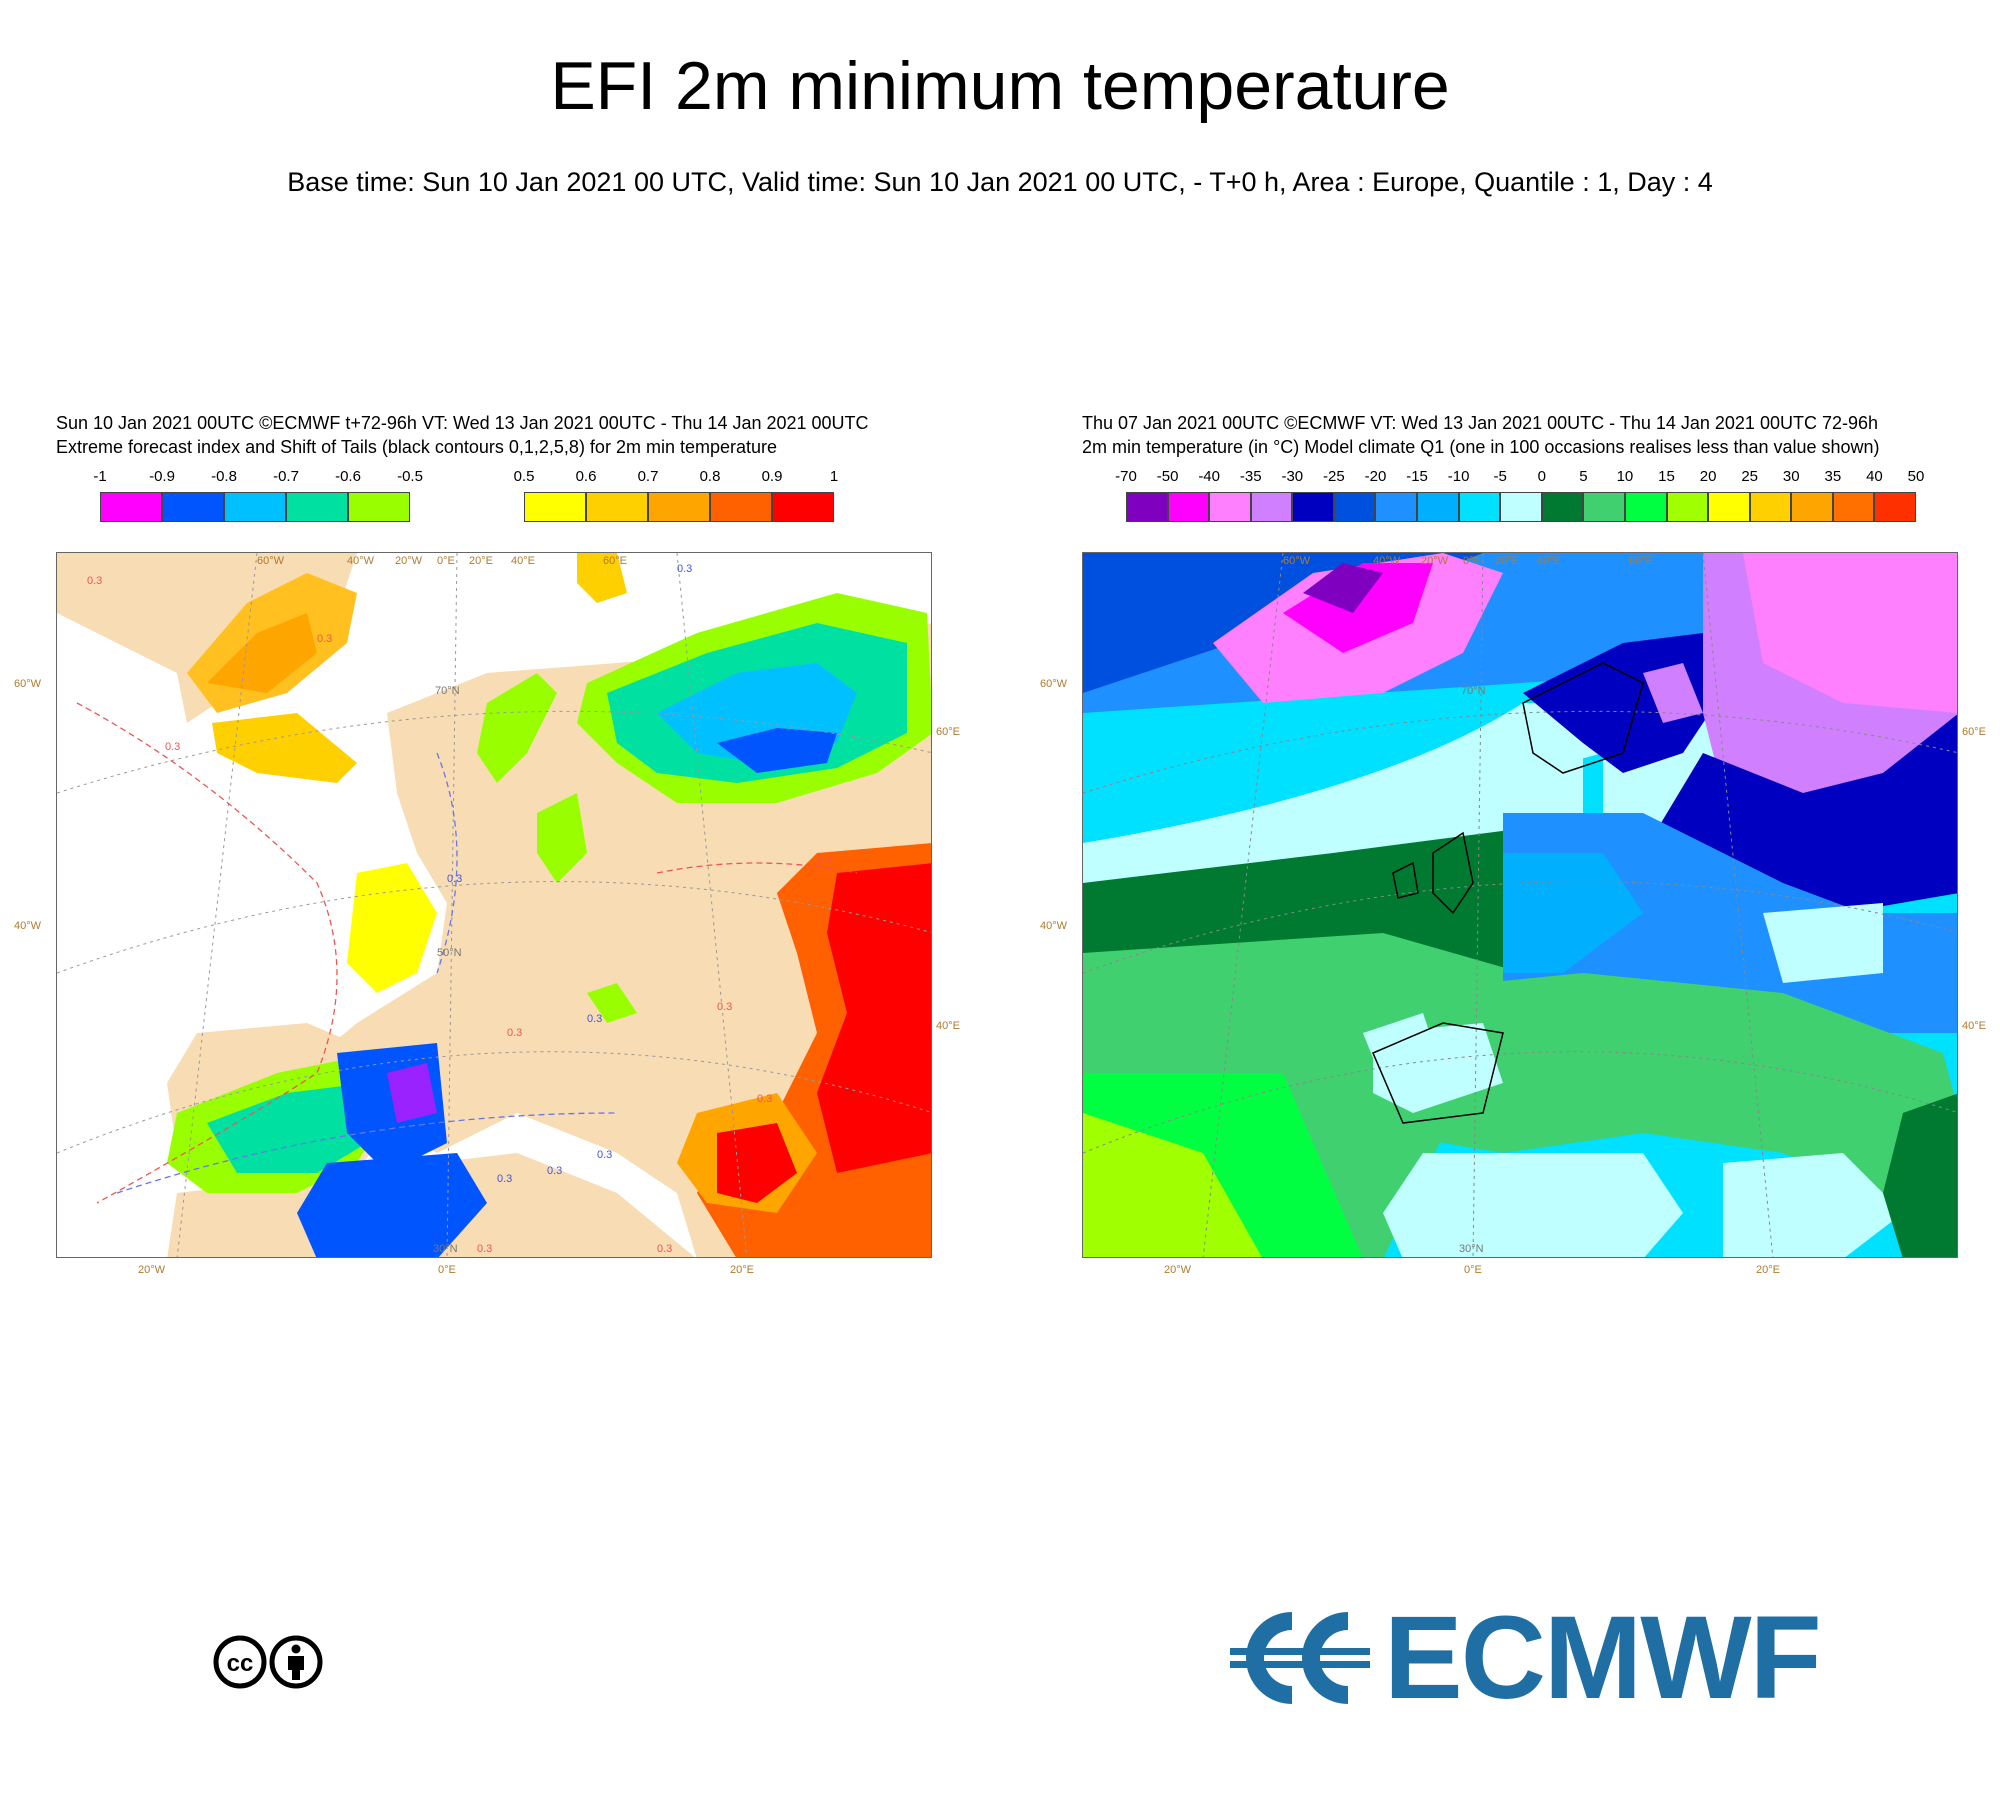  Describe the element at coordinates (162, 476) in the screenshot. I see `efi-cold-tick-label: -0.9` at that location.